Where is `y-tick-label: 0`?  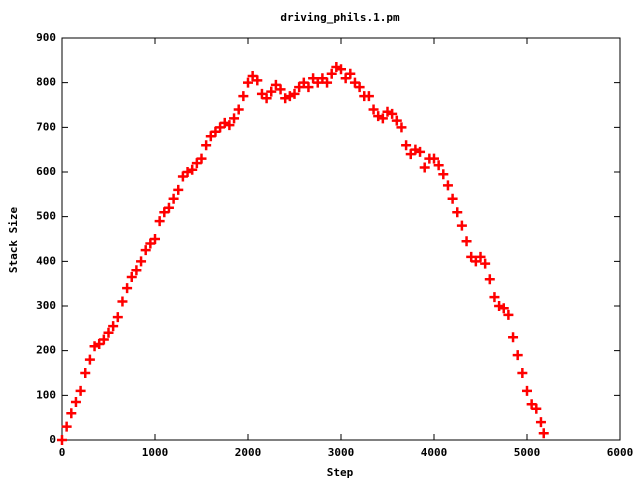 y-tick-label: 0 is located at coordinates (52, 439).